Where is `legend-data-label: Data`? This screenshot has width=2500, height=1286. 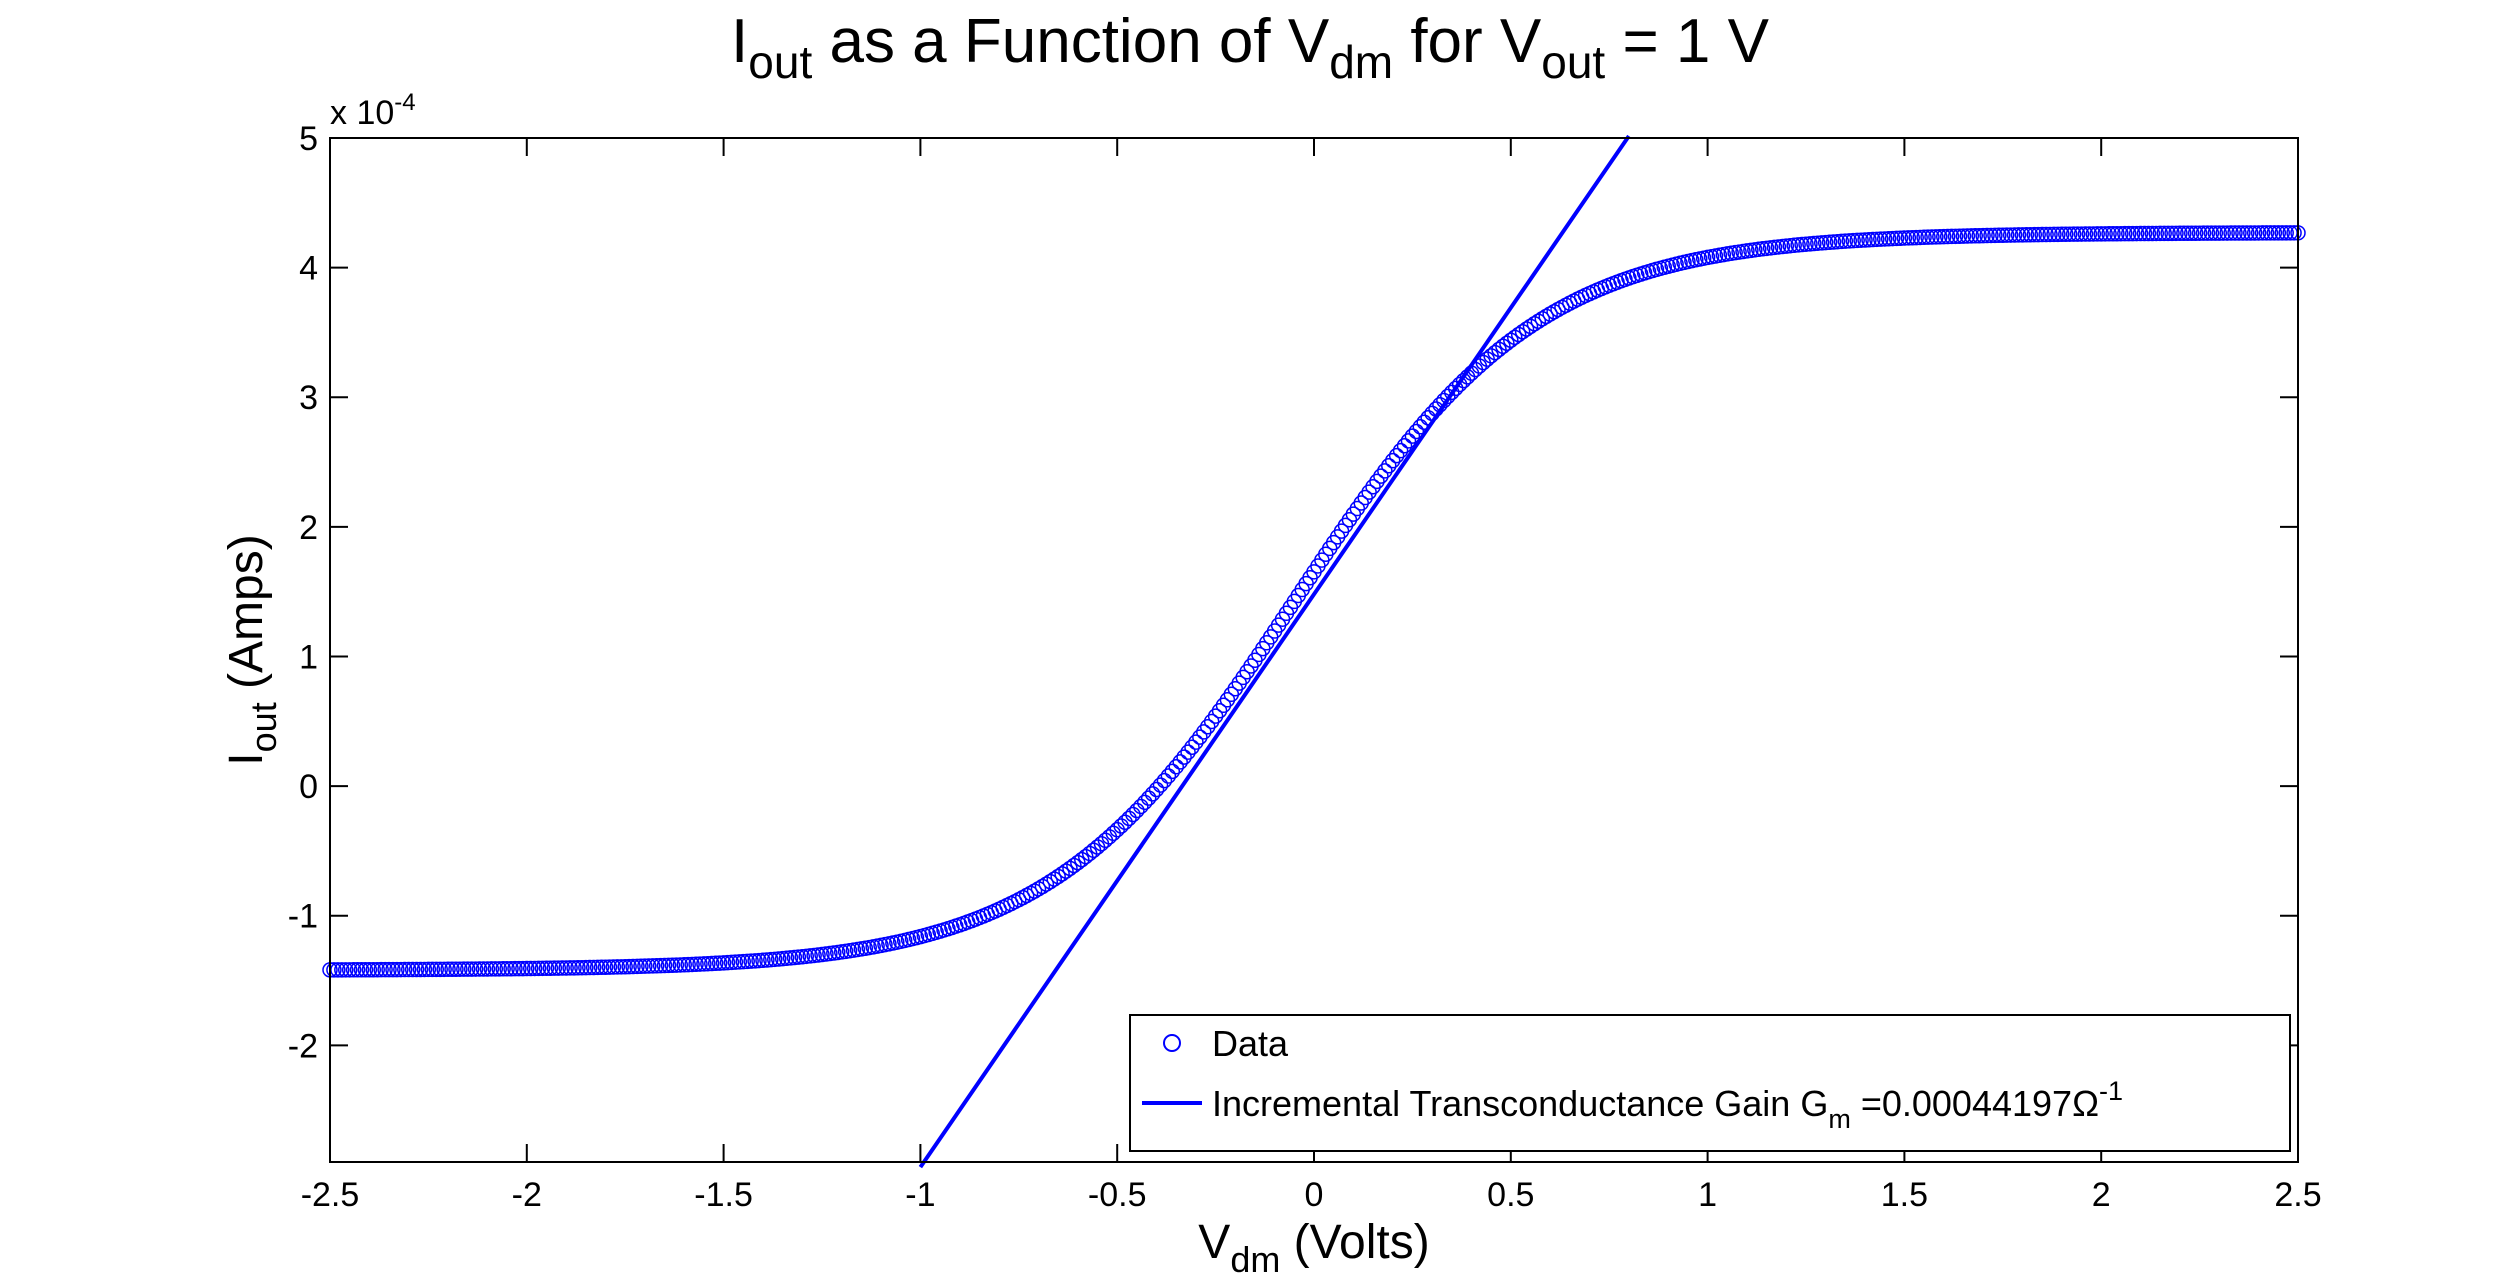
legend-data-label: Data is located at coordinates (1250, 1043).